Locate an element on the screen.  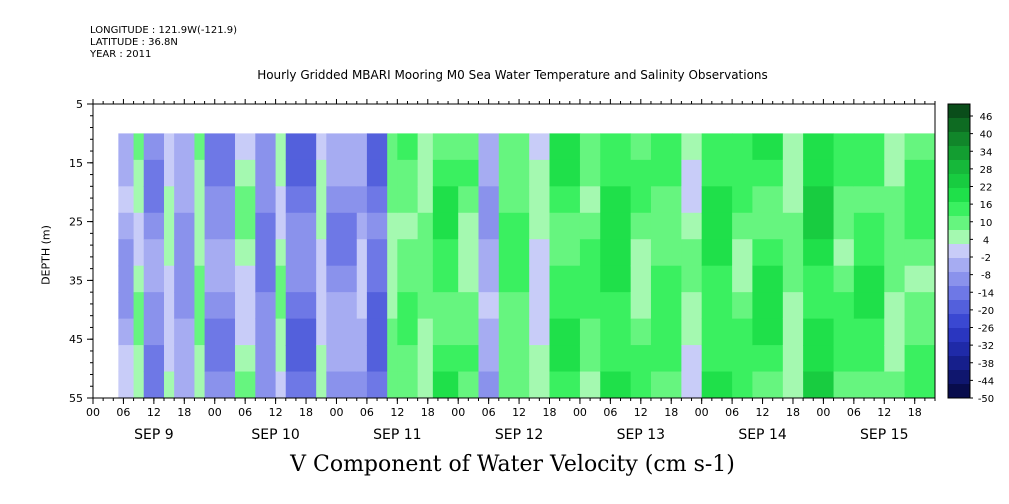
colorbar-label: 46 is located at coordinates (986, 117).